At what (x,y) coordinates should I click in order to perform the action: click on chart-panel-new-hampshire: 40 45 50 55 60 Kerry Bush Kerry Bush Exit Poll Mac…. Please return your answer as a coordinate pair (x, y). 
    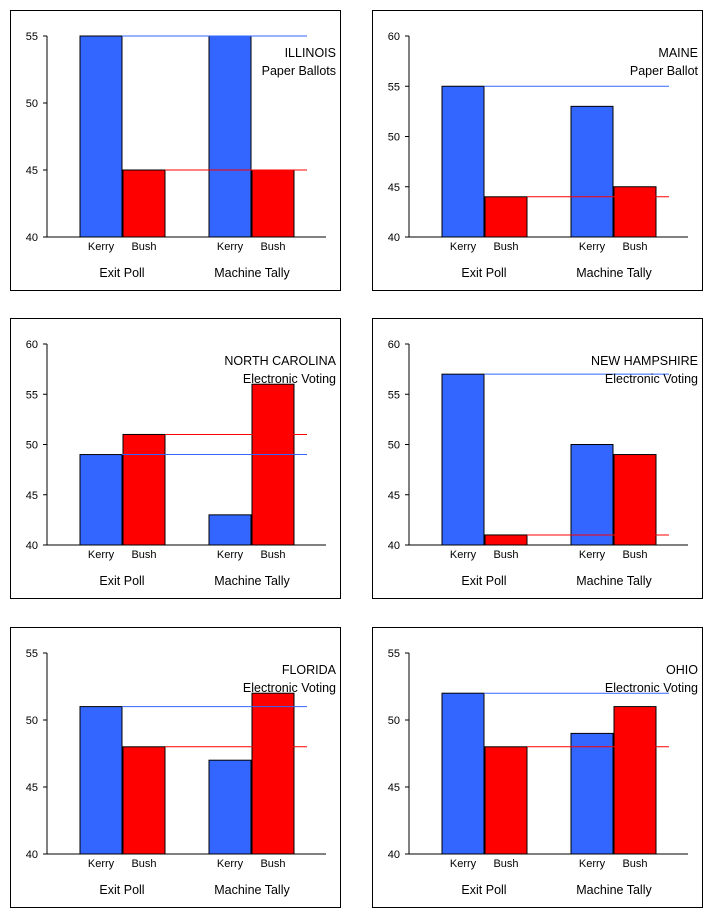
    Looking at the image, I should click on (537, 458).